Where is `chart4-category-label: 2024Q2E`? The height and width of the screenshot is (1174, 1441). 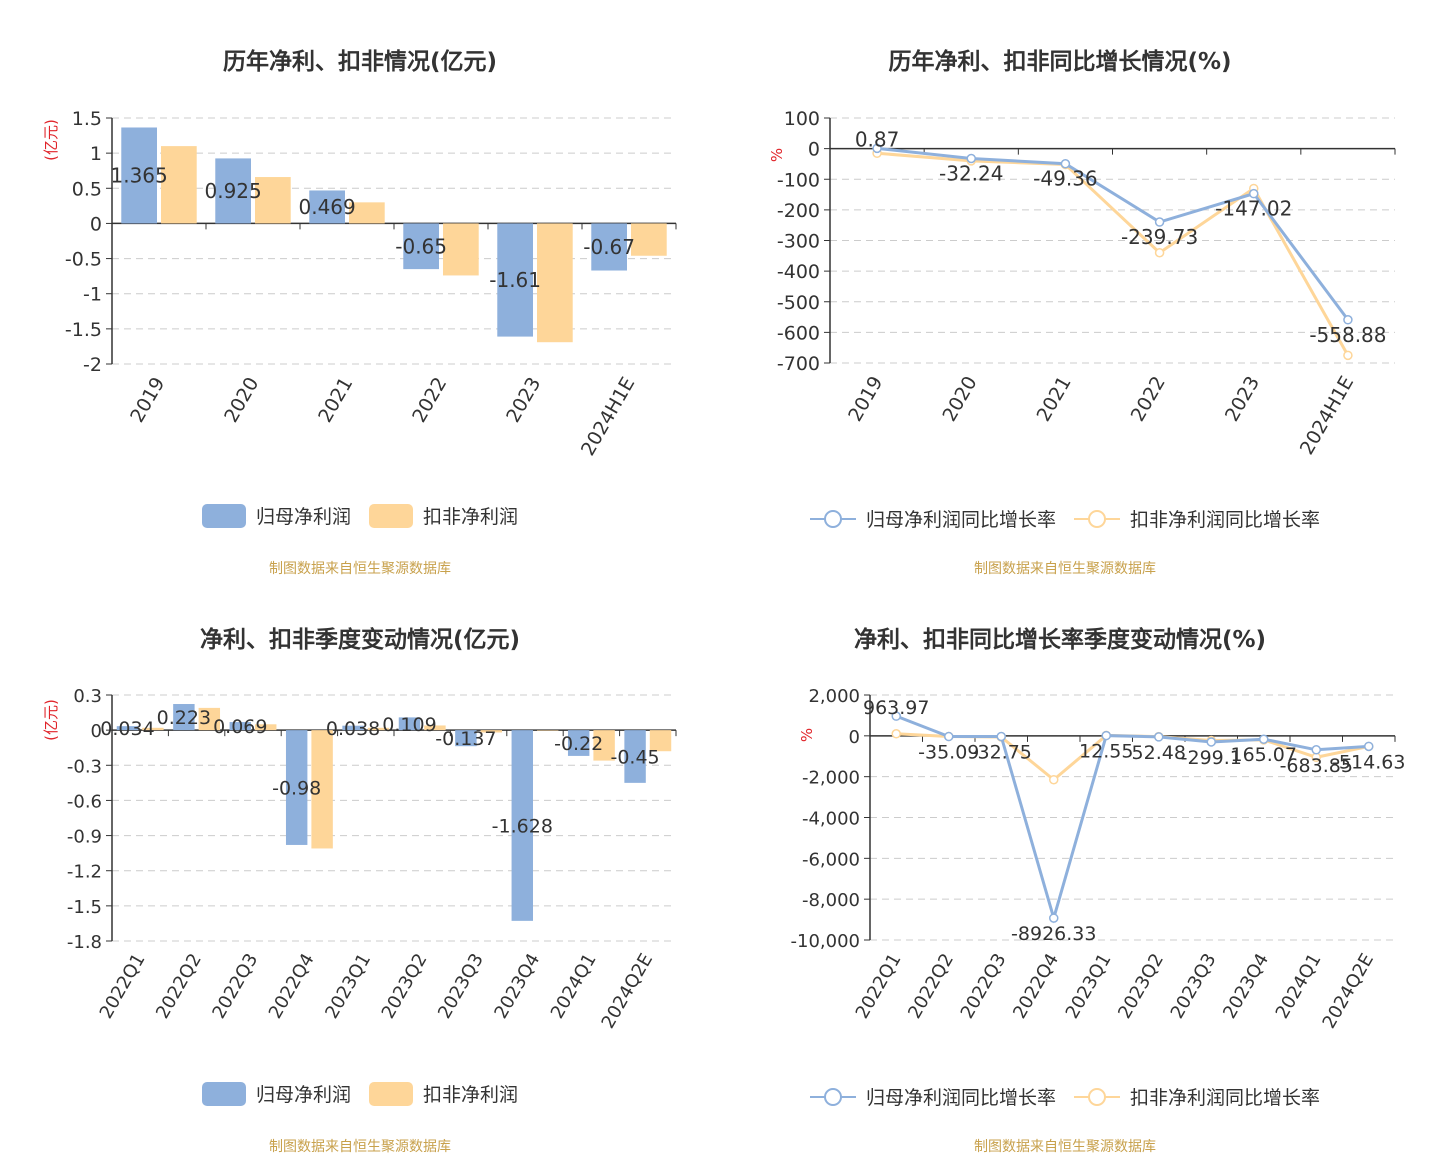
chart4-category-label: 2024Q2E is located at coordinates (1348, 991).